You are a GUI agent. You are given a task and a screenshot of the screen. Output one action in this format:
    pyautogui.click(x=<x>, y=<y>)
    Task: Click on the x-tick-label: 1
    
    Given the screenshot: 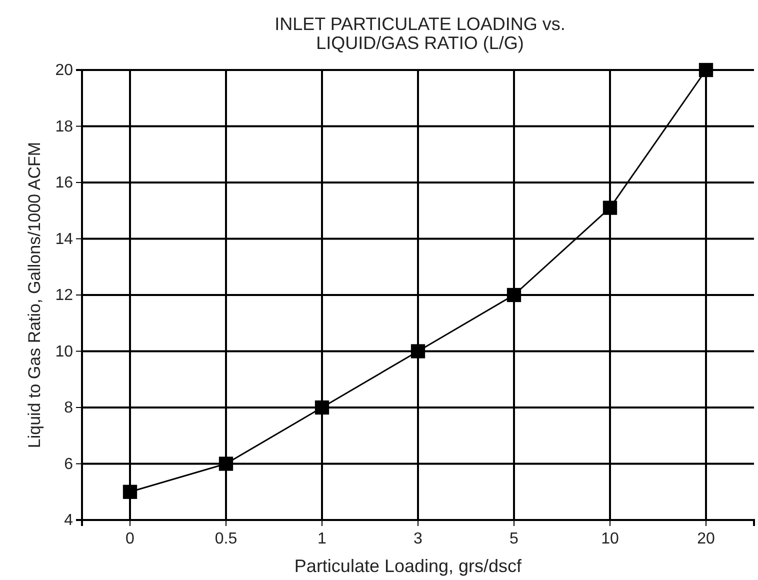 What is the action you would take?
    pyautogui.click(x=322, y=539)
    